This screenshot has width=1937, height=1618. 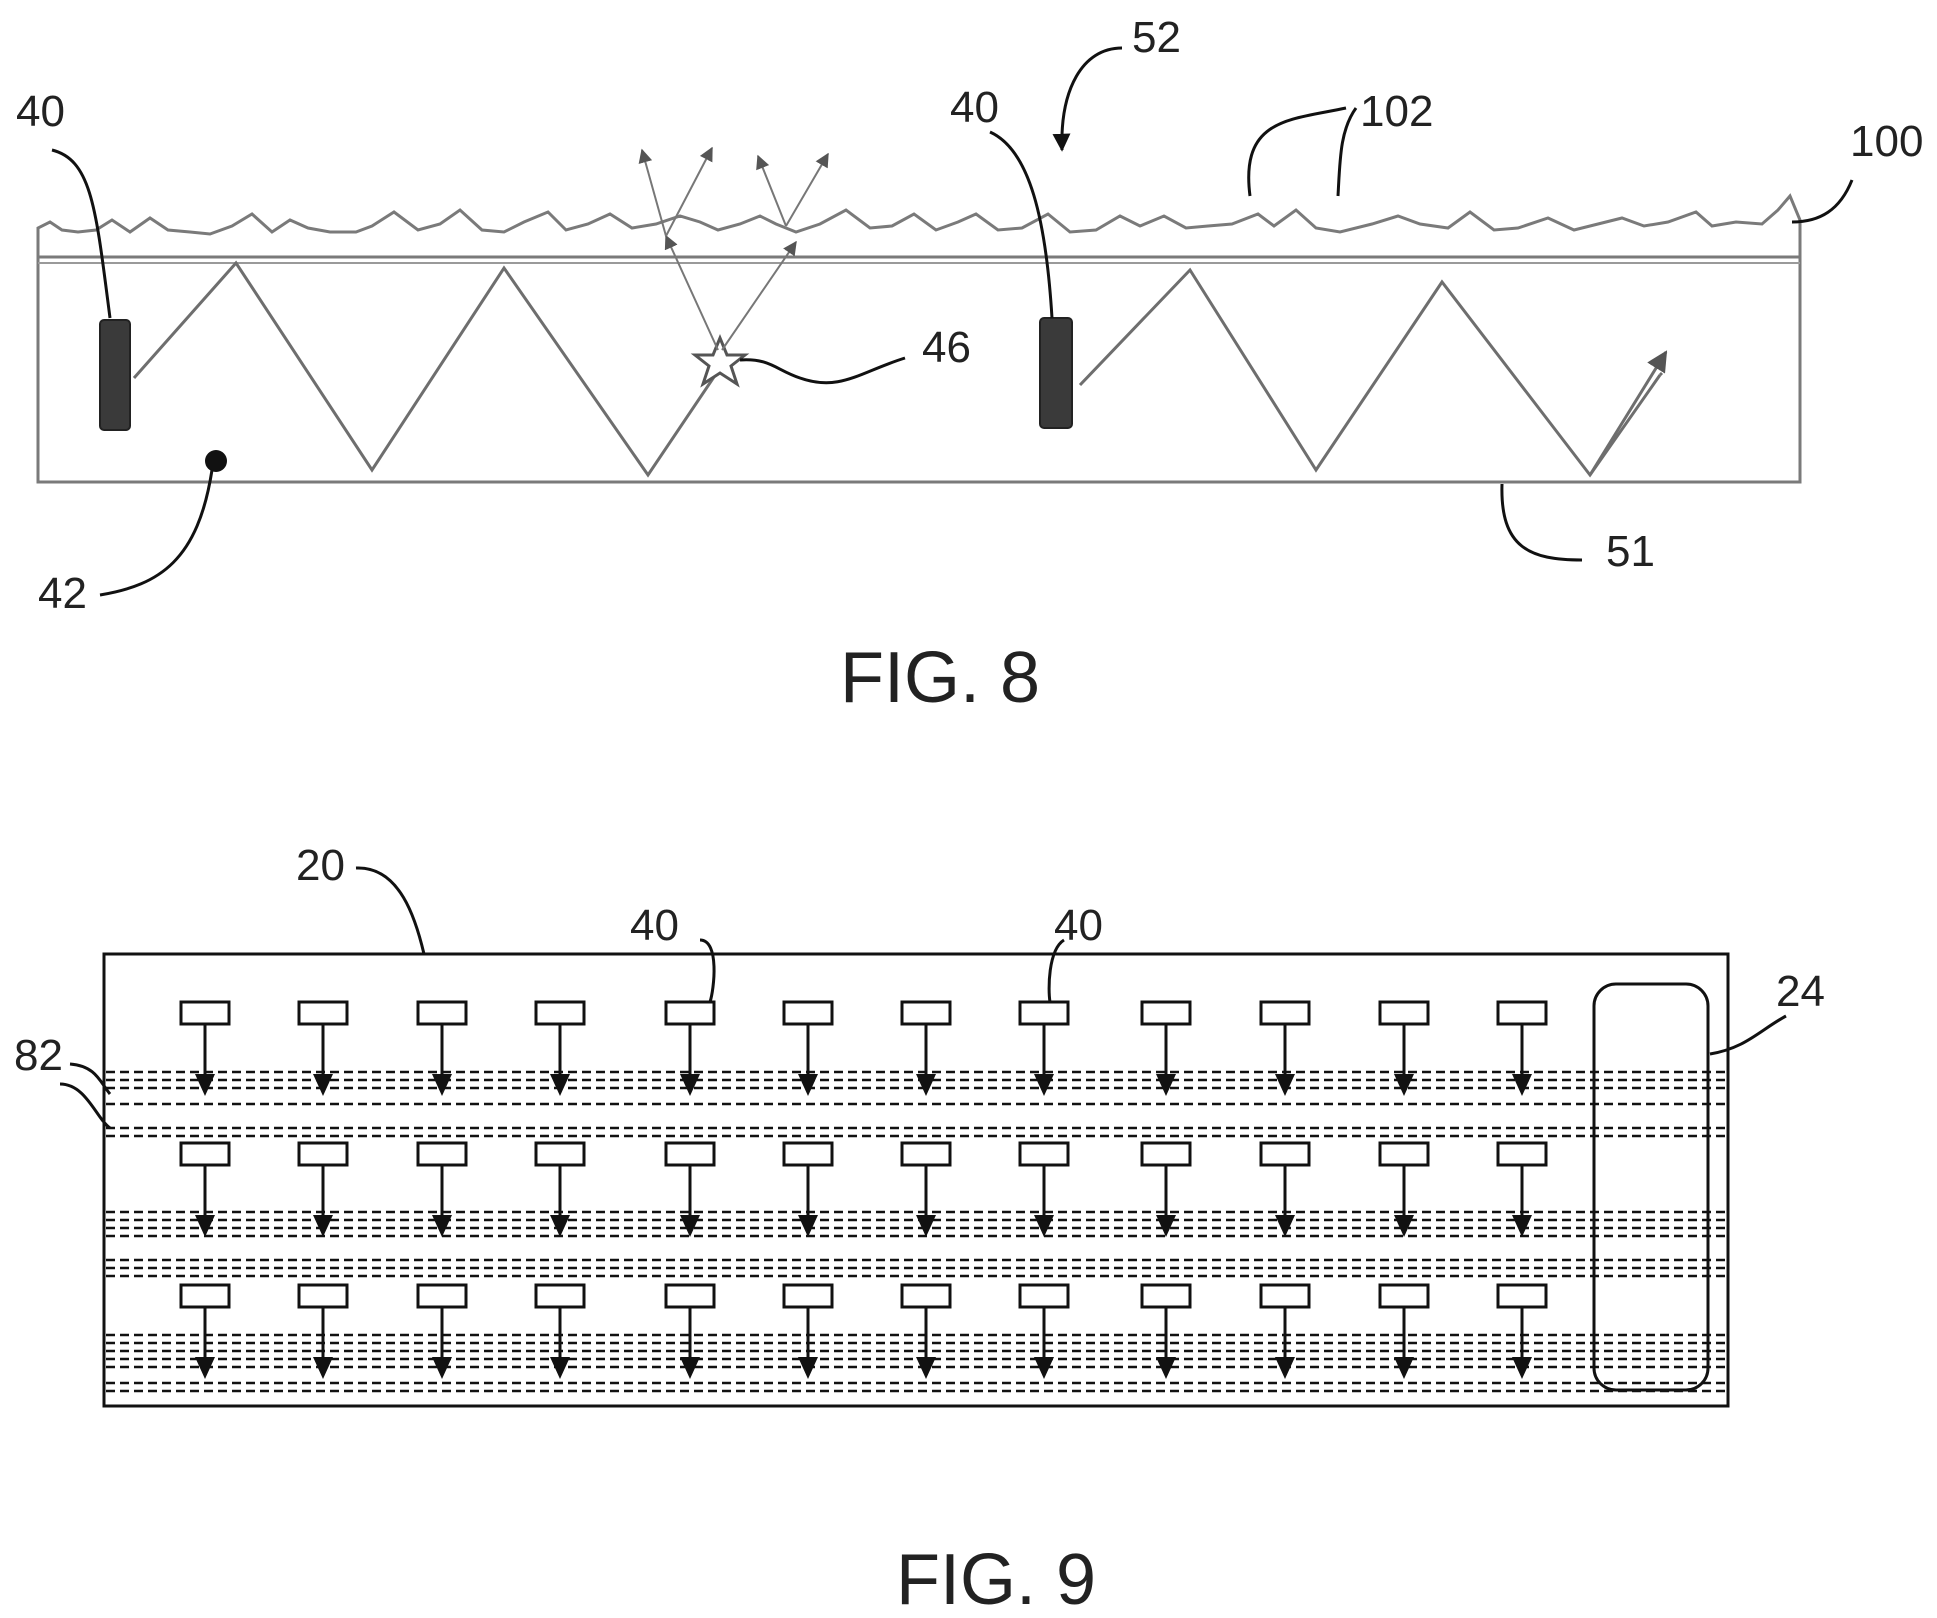 I want to click on label-24: 24, so click(x=1800, y=991).